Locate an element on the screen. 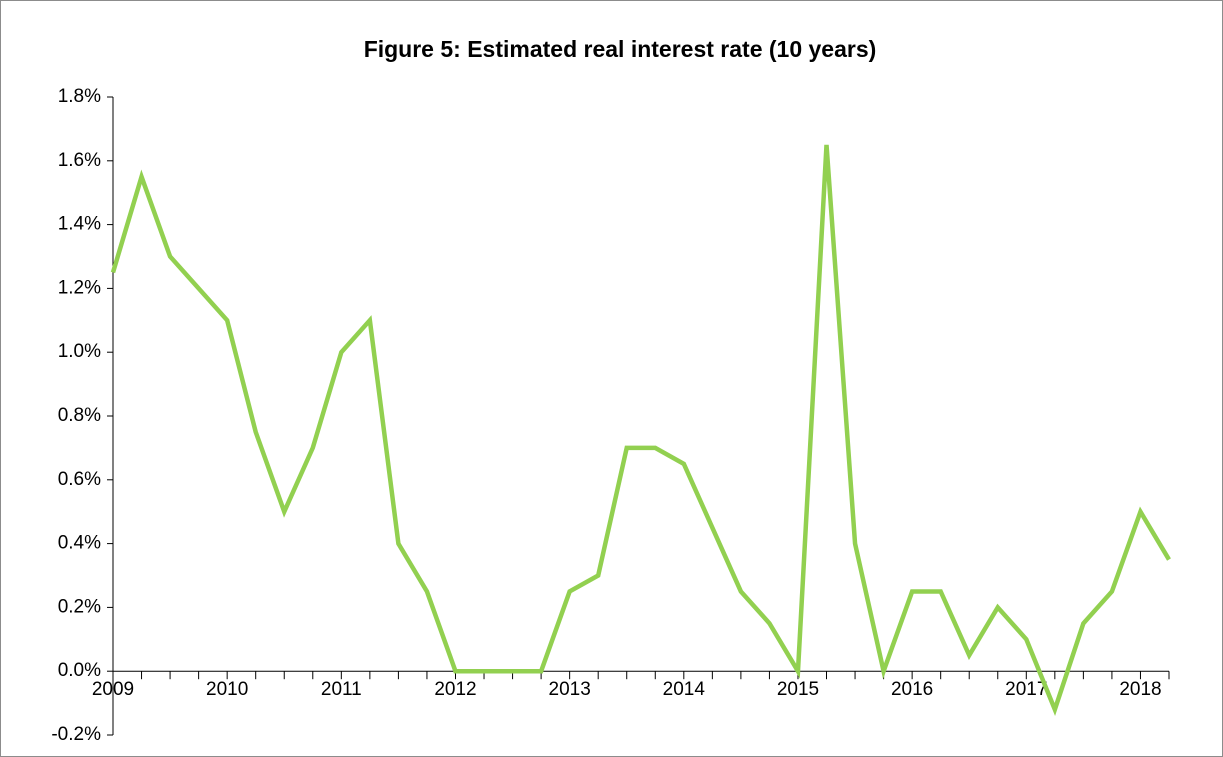 The width and height of the screenshot is (1223, 757). x-tick-label: 2011 is located at coordinates (341, 689).